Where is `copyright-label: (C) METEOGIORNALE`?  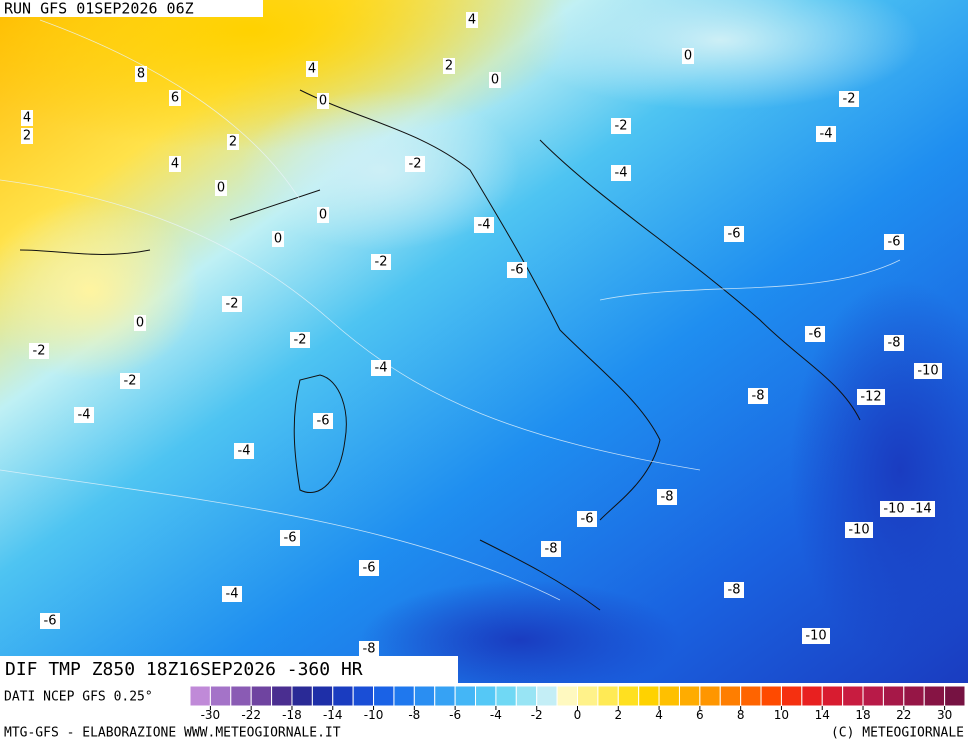
copyright-label: (C) METEOGIORNALE is located at coordinates (897, 733).